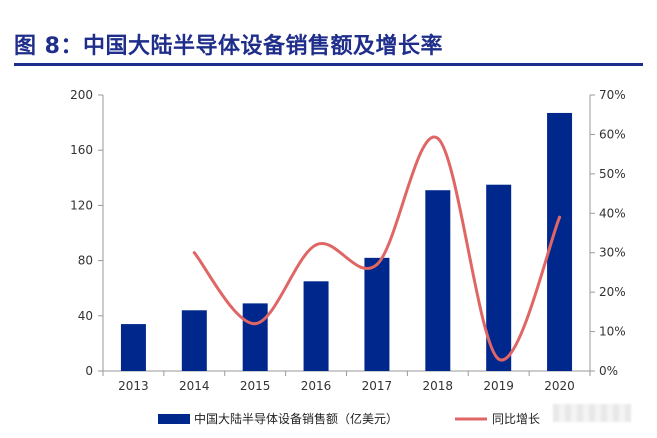 The height and width of the screenshot is (438, 657). What do you see at coordinates (438, 386) in the screenshot?
I see `x-tick-label: 2018` at bounding box center [438, 386].